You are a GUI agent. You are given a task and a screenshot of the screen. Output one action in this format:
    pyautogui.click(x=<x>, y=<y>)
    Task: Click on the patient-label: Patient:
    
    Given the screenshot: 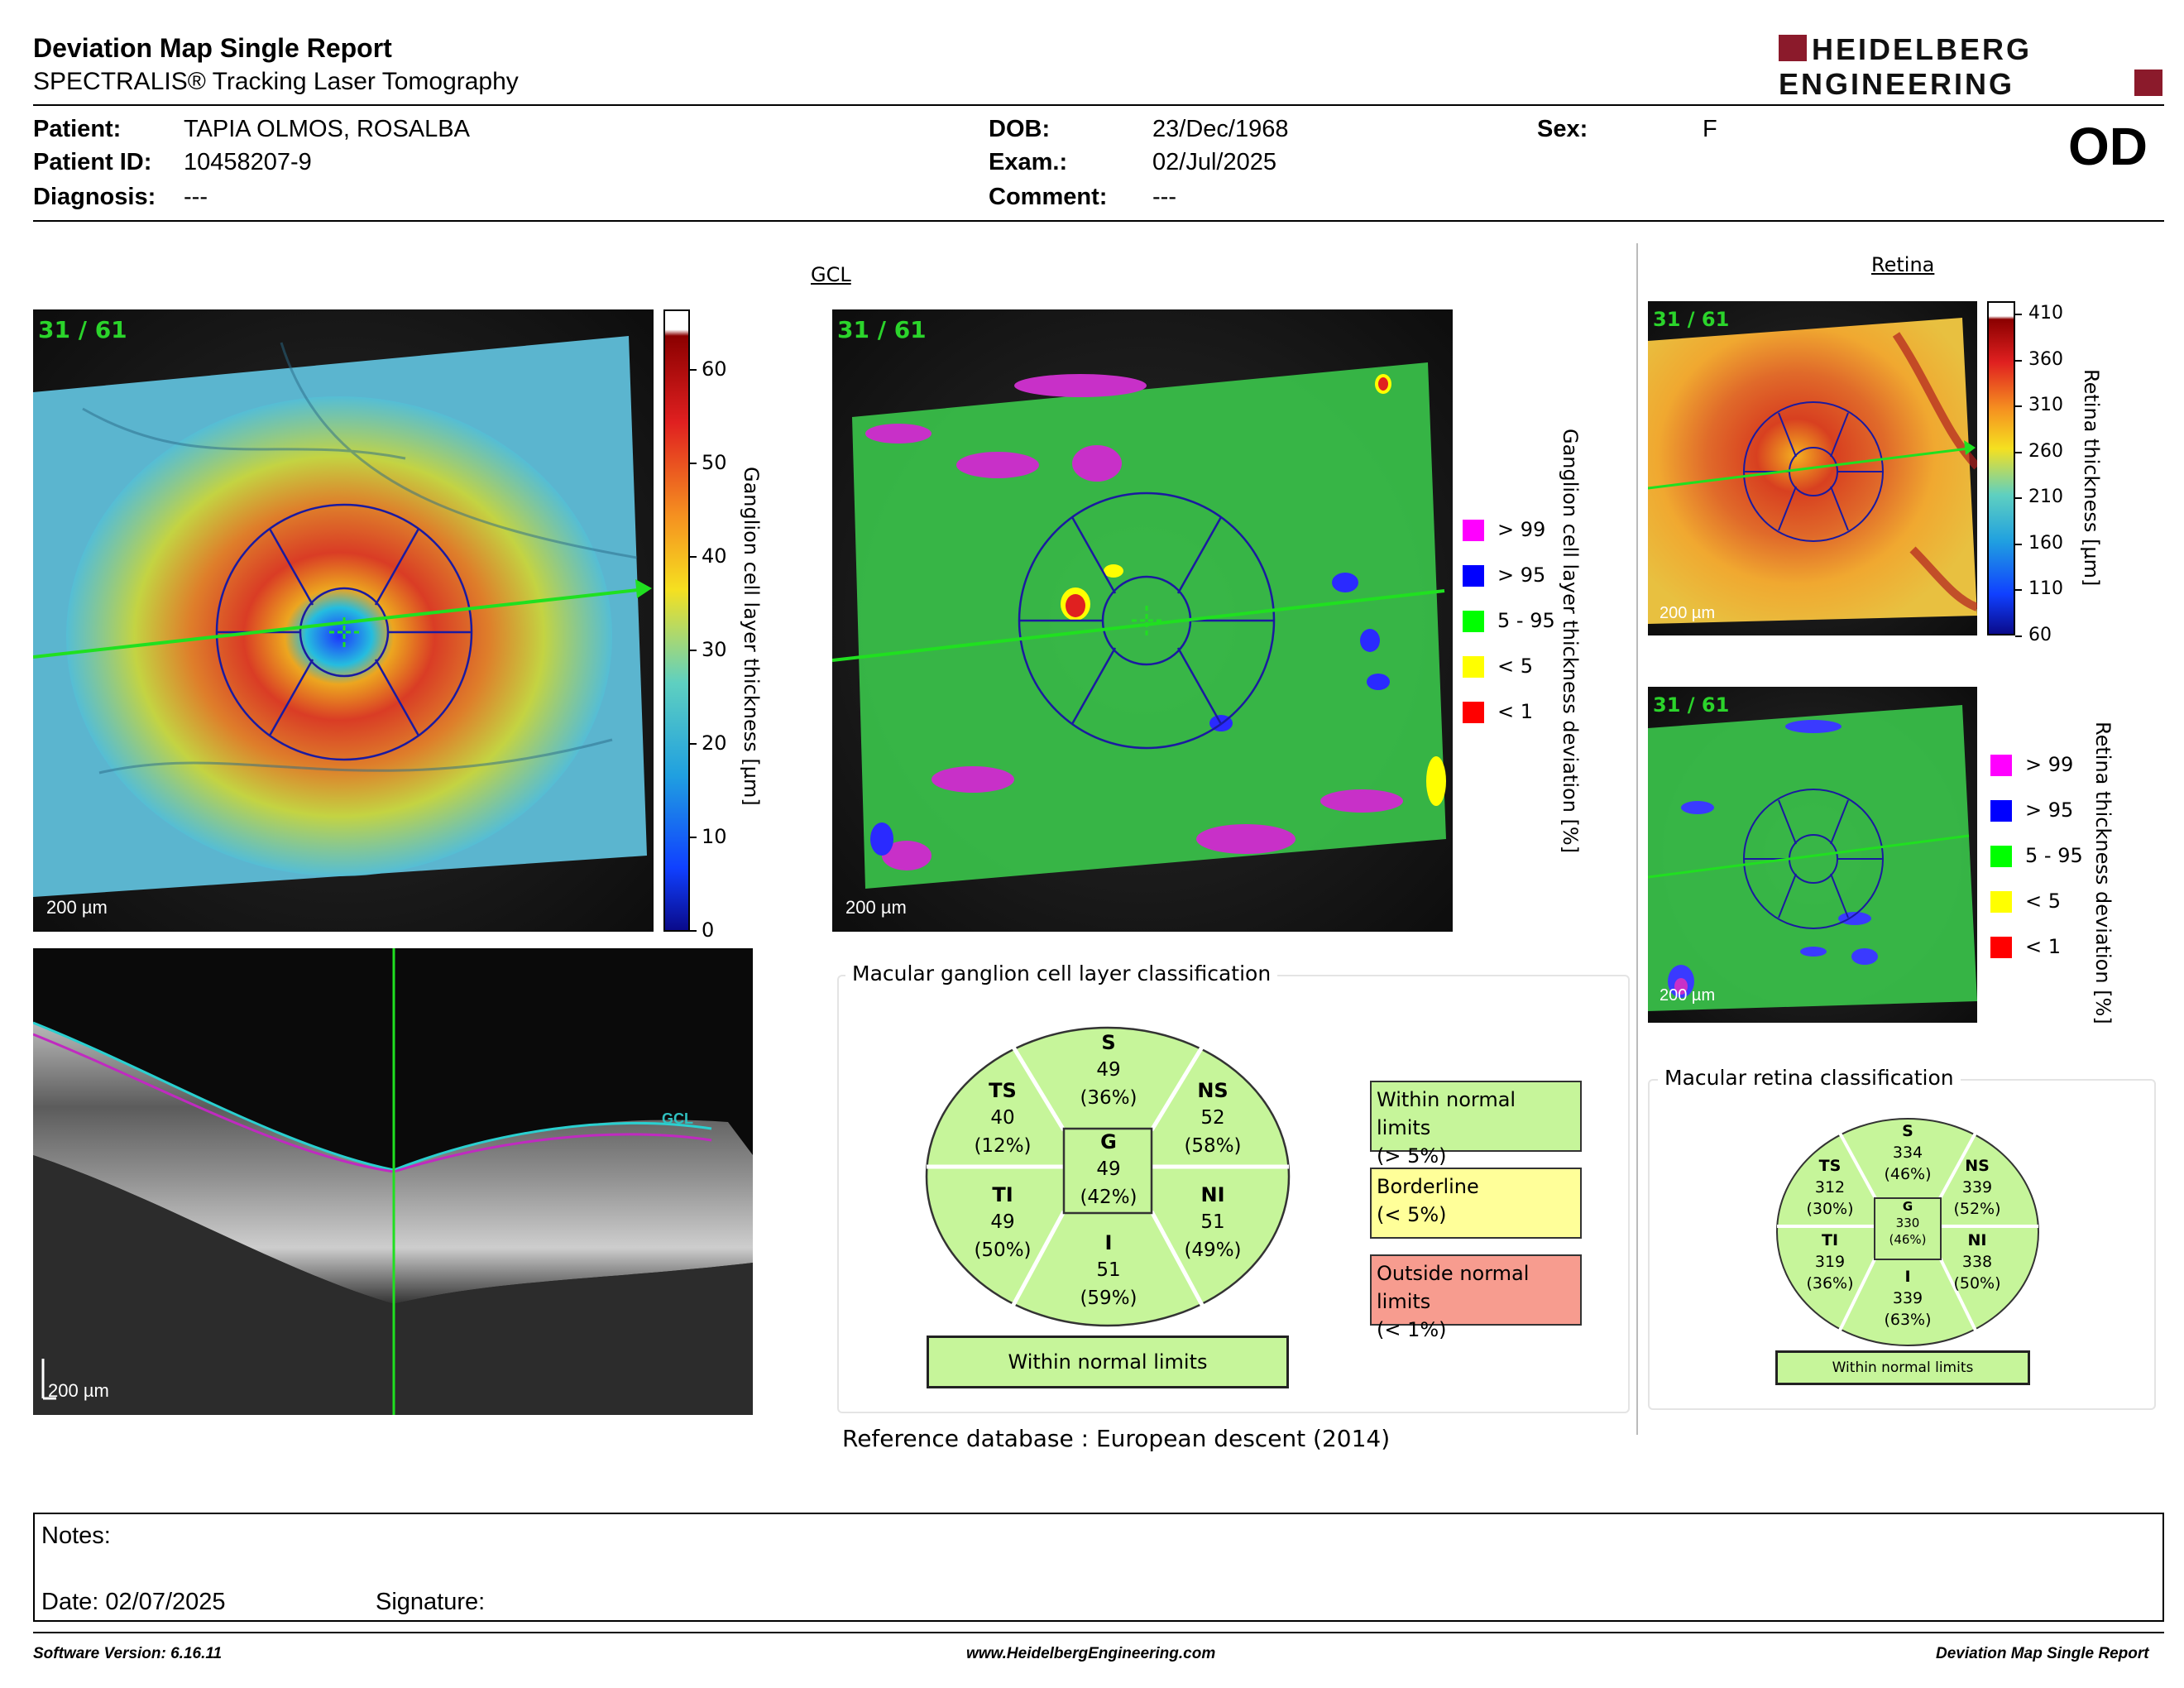 What is the action you would take?
    pyautogui.click(x=77, y=129)
    